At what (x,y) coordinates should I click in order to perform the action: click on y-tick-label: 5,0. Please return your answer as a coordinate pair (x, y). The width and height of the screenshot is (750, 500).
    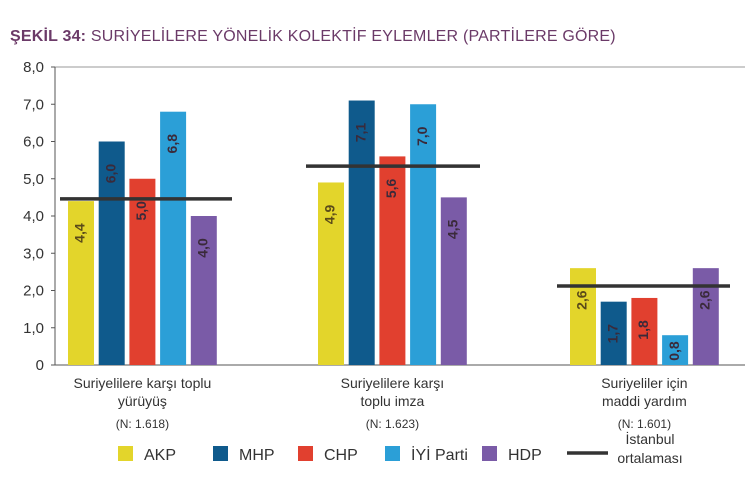
    Looking at the image, I should click on (33, 179).